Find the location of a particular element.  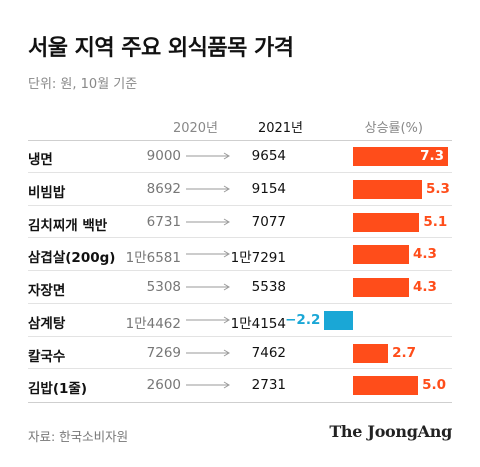

rate-label: 5.0 is located at coordinates (434, 385).